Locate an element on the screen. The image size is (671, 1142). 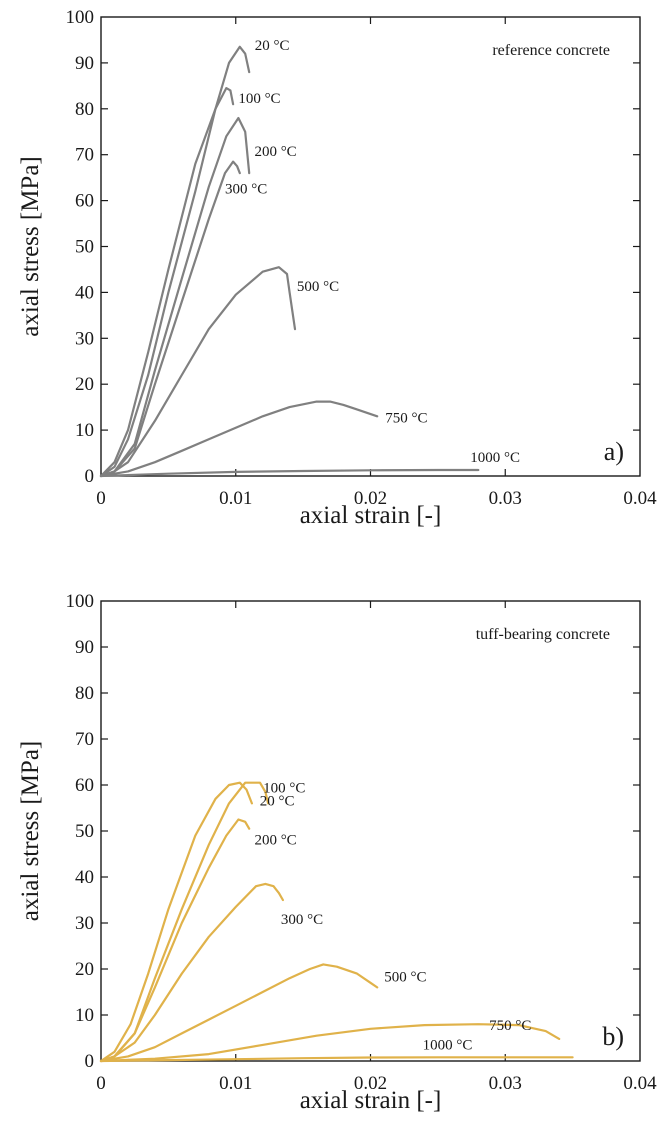
panel-letter: b) is located at coordinates (613, 1036).